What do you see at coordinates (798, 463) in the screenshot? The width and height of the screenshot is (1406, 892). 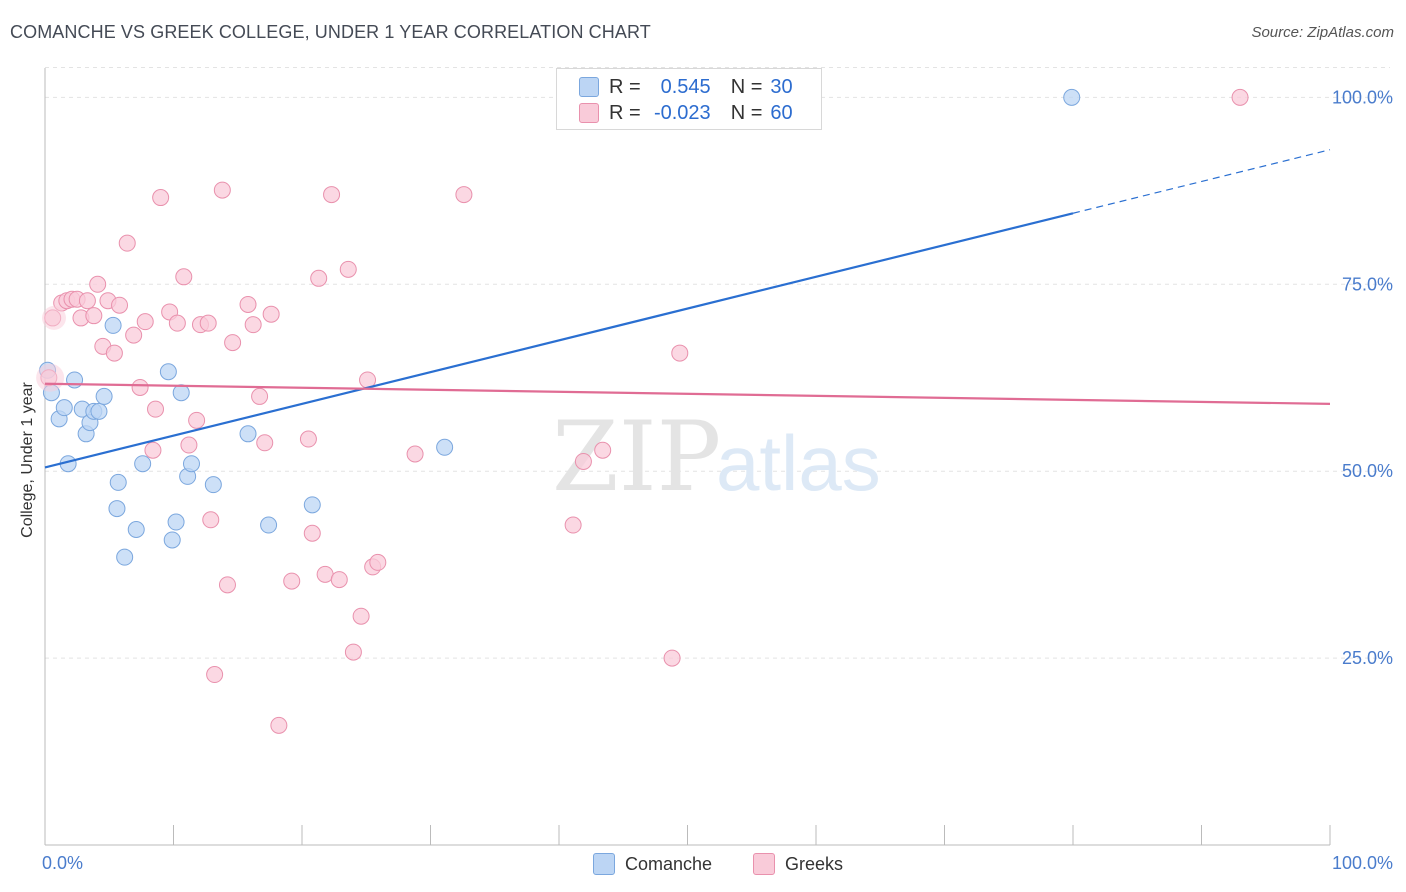 I see `watermark-atlas: atlas` at bounding box center [798, 463].